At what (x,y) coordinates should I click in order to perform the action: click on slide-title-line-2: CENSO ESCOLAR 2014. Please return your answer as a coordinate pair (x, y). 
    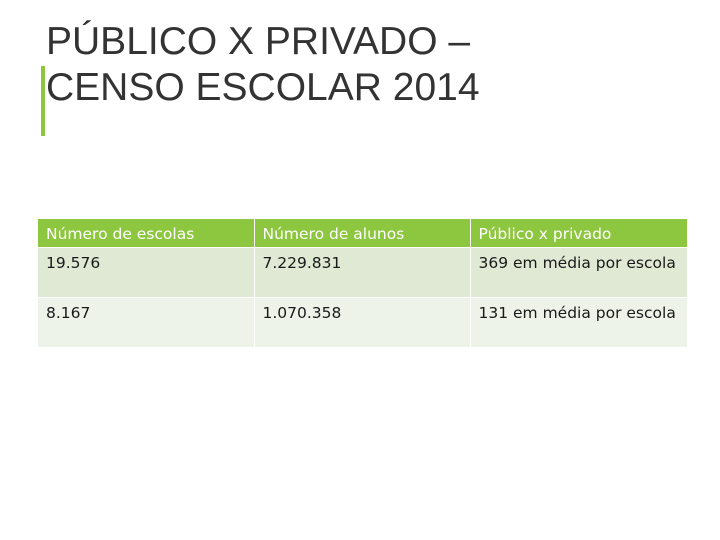
    Looking at the image, I should click on (263, 87).